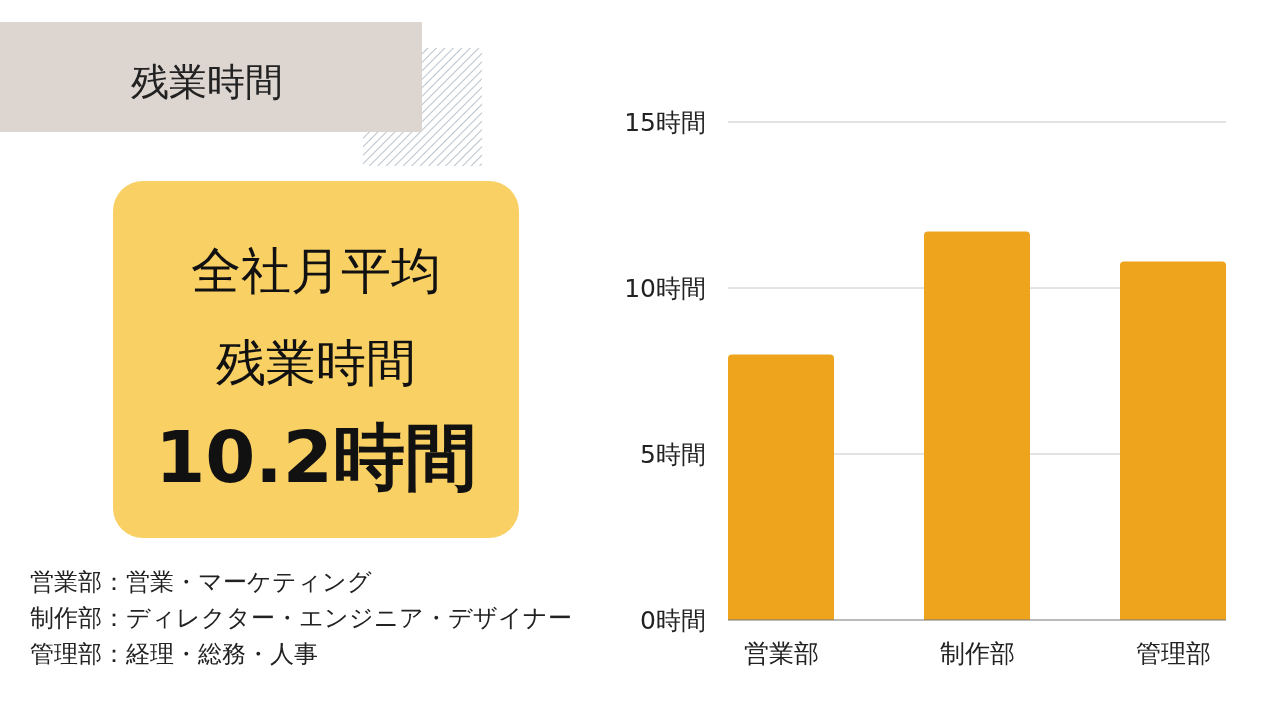 The image size is (1280, 720). Describe the element at coordinates (781, 653) in the screenshot. I see `x-tick-label: 営業部` at that location.